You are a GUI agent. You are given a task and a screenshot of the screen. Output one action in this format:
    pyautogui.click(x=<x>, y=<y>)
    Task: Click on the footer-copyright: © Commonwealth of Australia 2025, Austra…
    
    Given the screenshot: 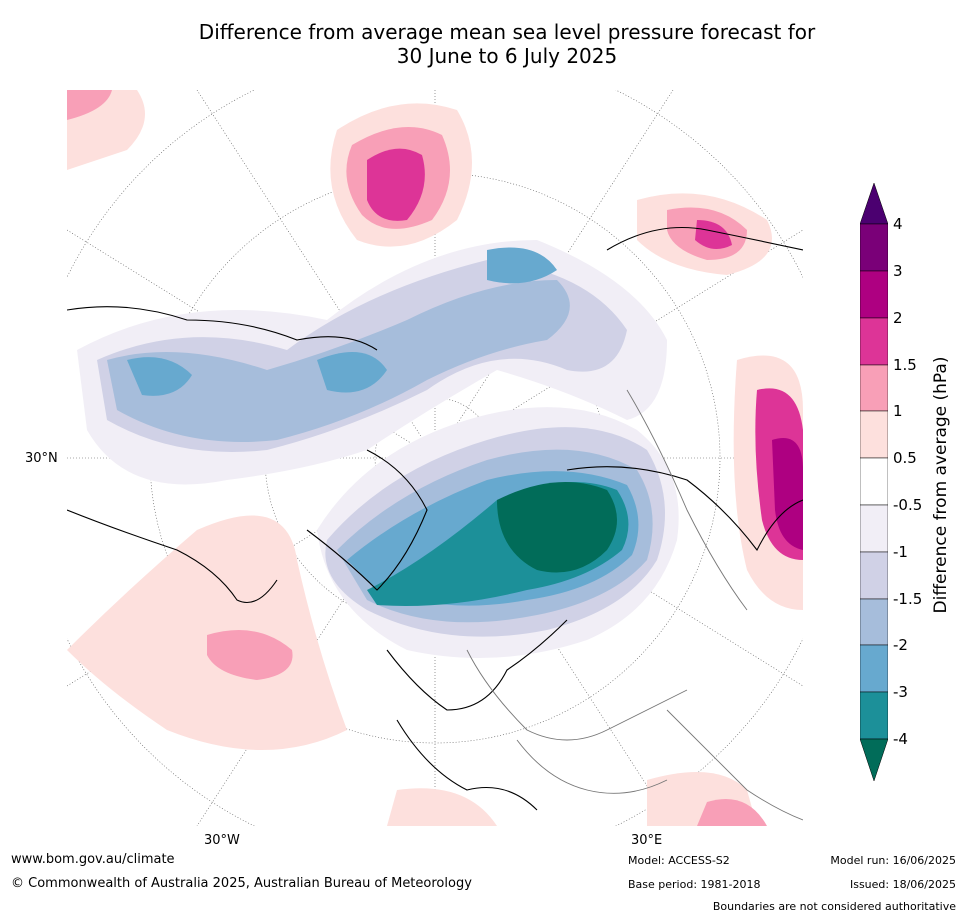 What is the action you would take?
    pyautogui.click(x=241, y=883)
    